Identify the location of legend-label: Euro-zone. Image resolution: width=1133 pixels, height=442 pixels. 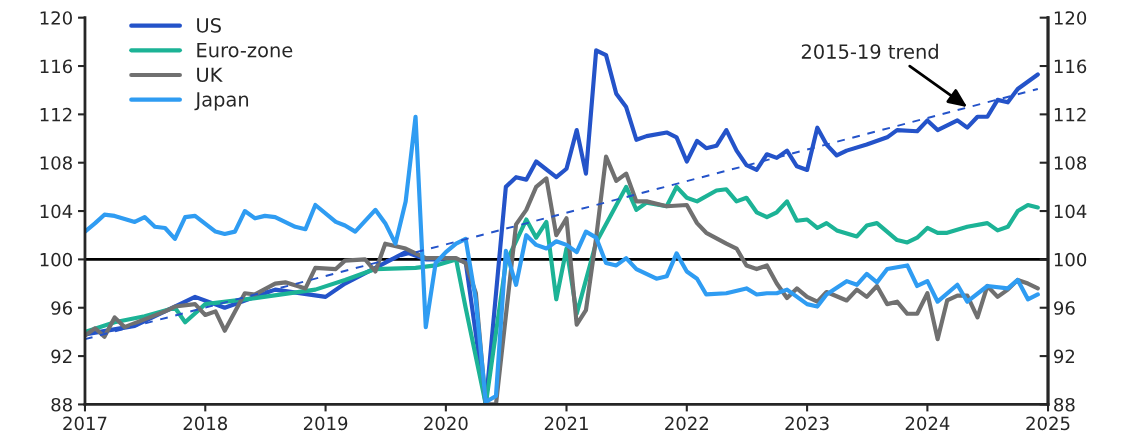
(245, 50).